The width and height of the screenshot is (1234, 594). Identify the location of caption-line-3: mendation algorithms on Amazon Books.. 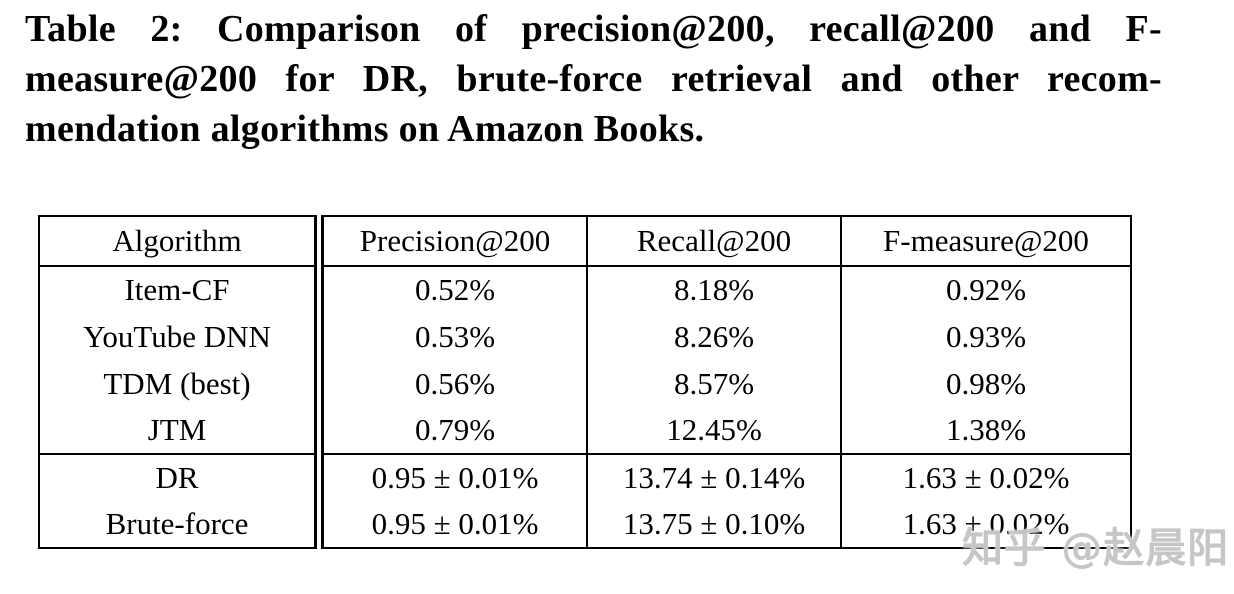
(365, 129).